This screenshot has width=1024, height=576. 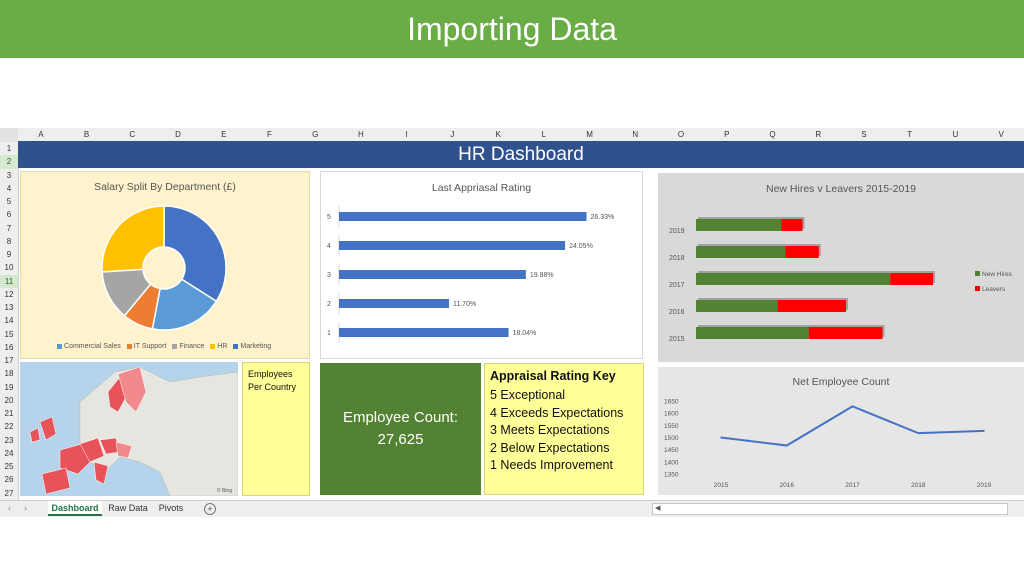 I want to click on row-header-5: 5, so click(x=9, y=202).